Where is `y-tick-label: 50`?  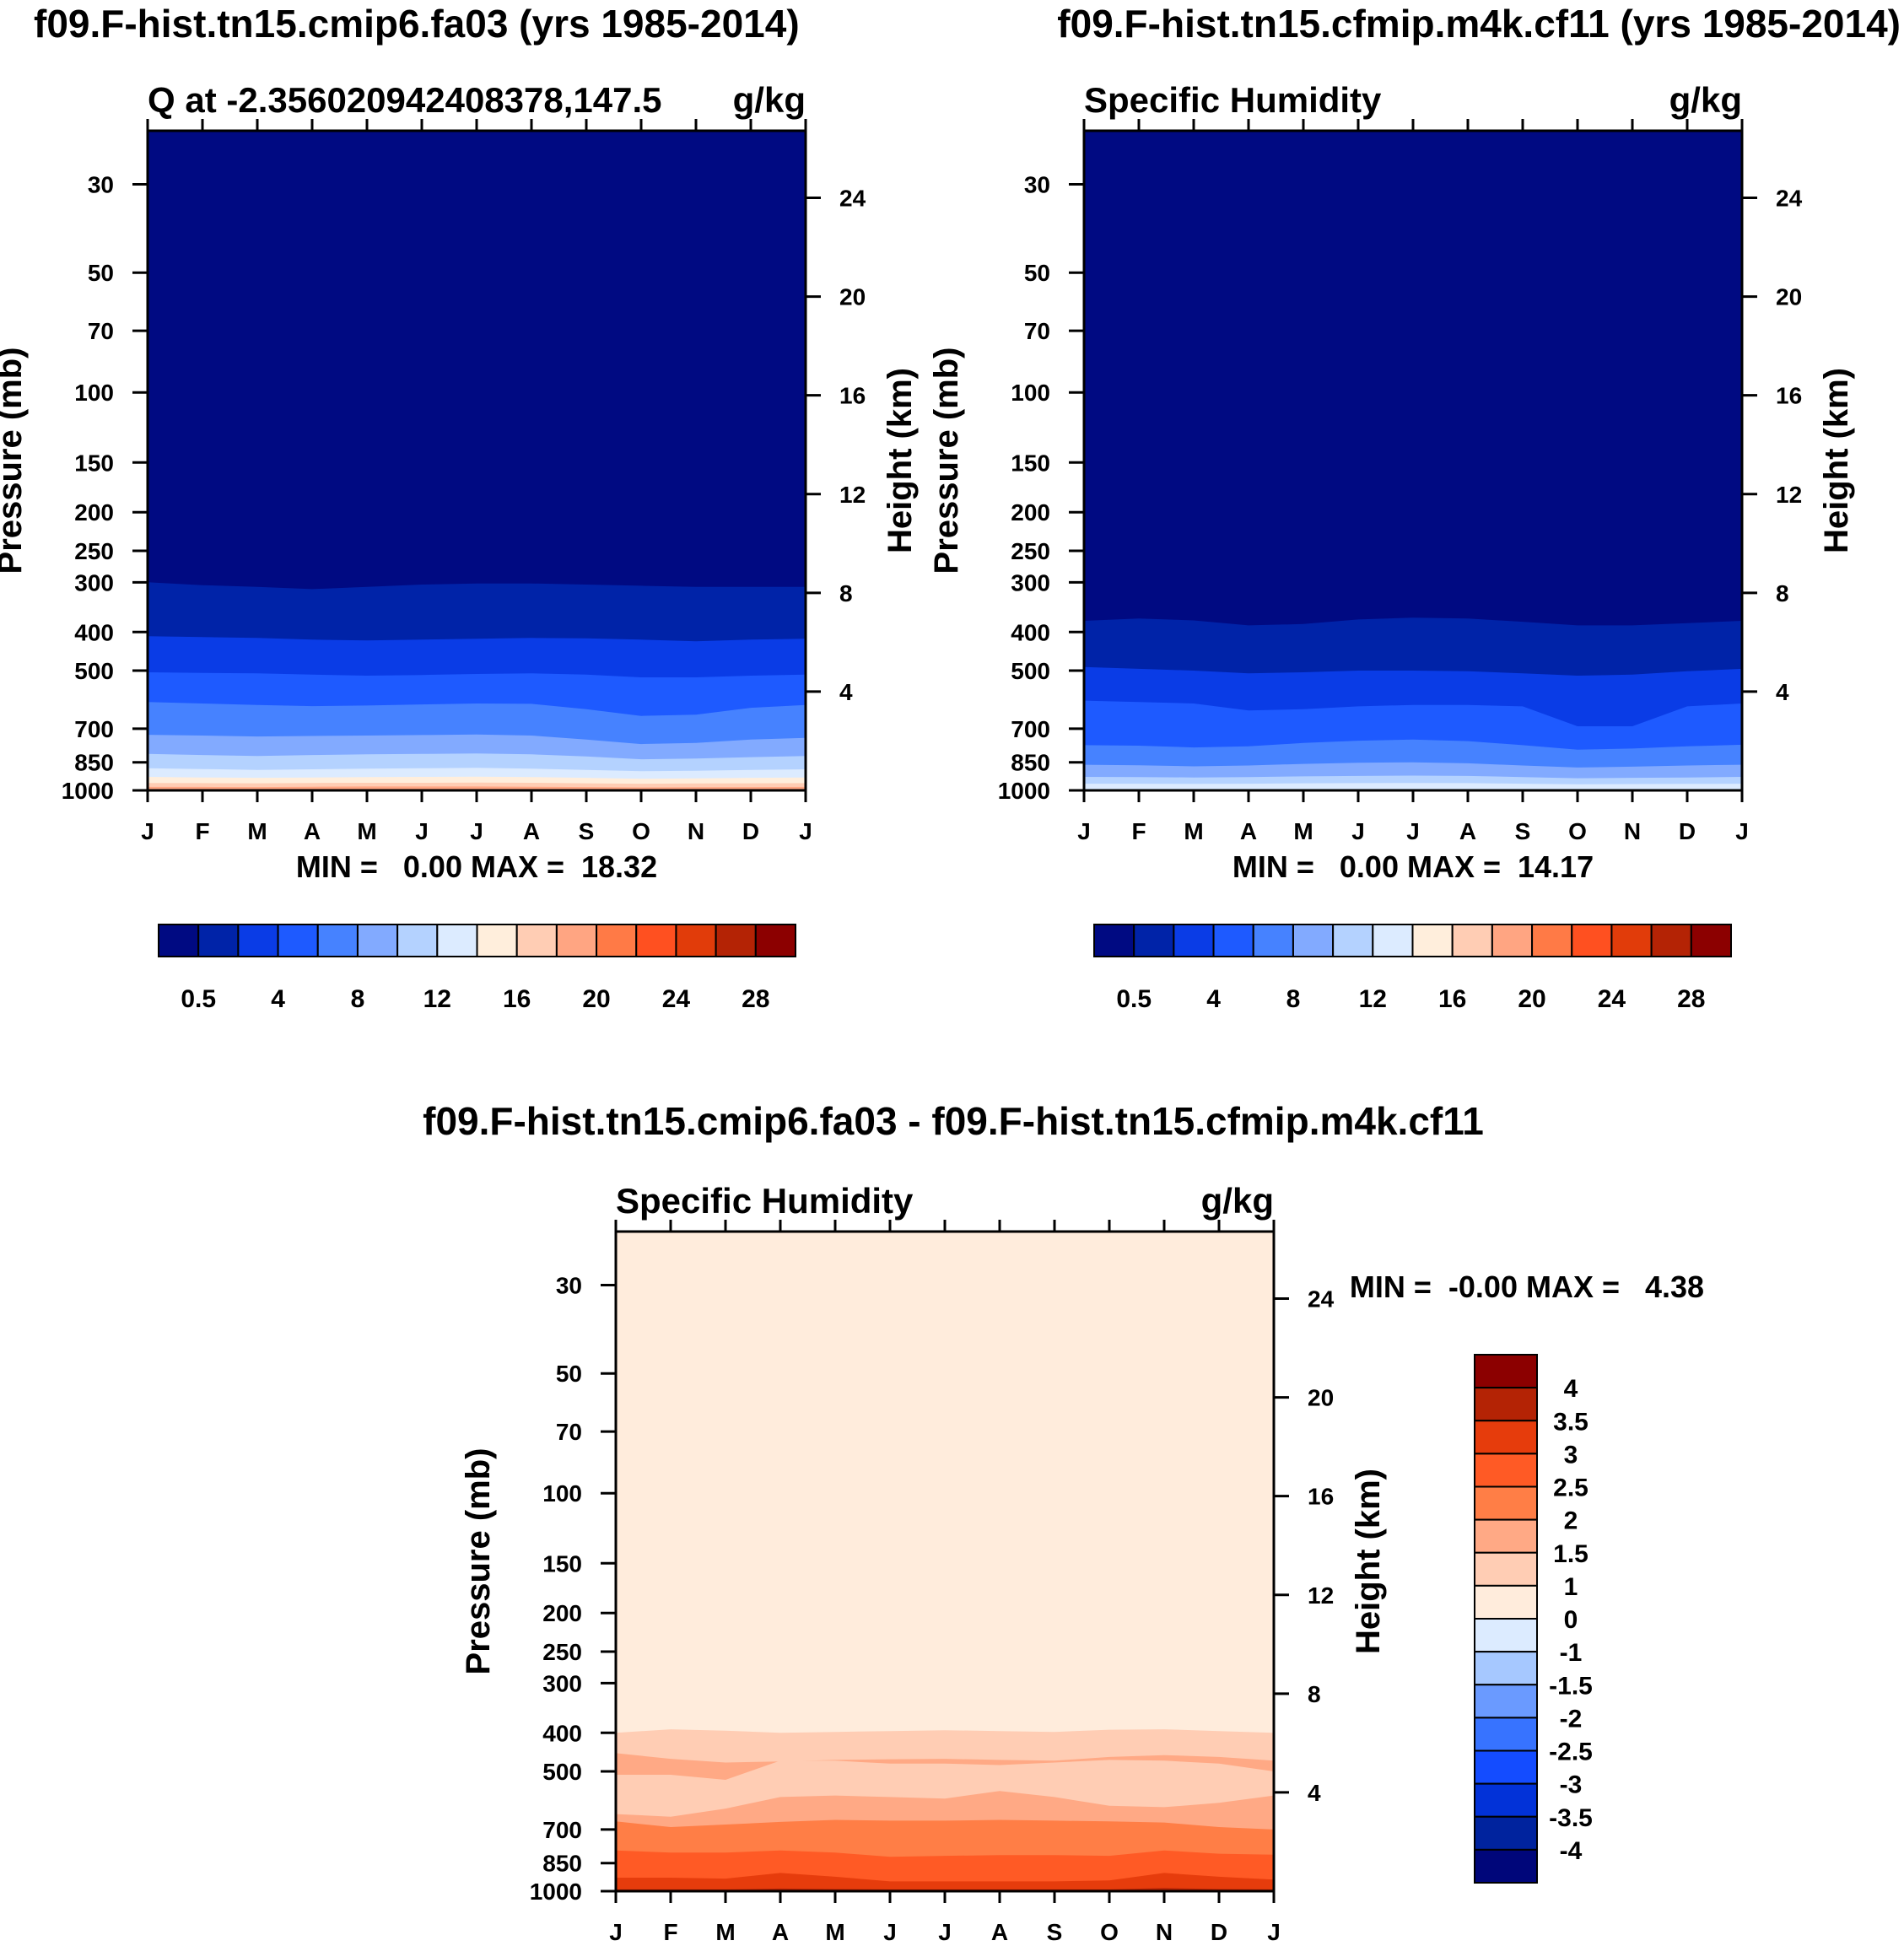 y-tick-label: 50 is located at coordinates (101, 273).